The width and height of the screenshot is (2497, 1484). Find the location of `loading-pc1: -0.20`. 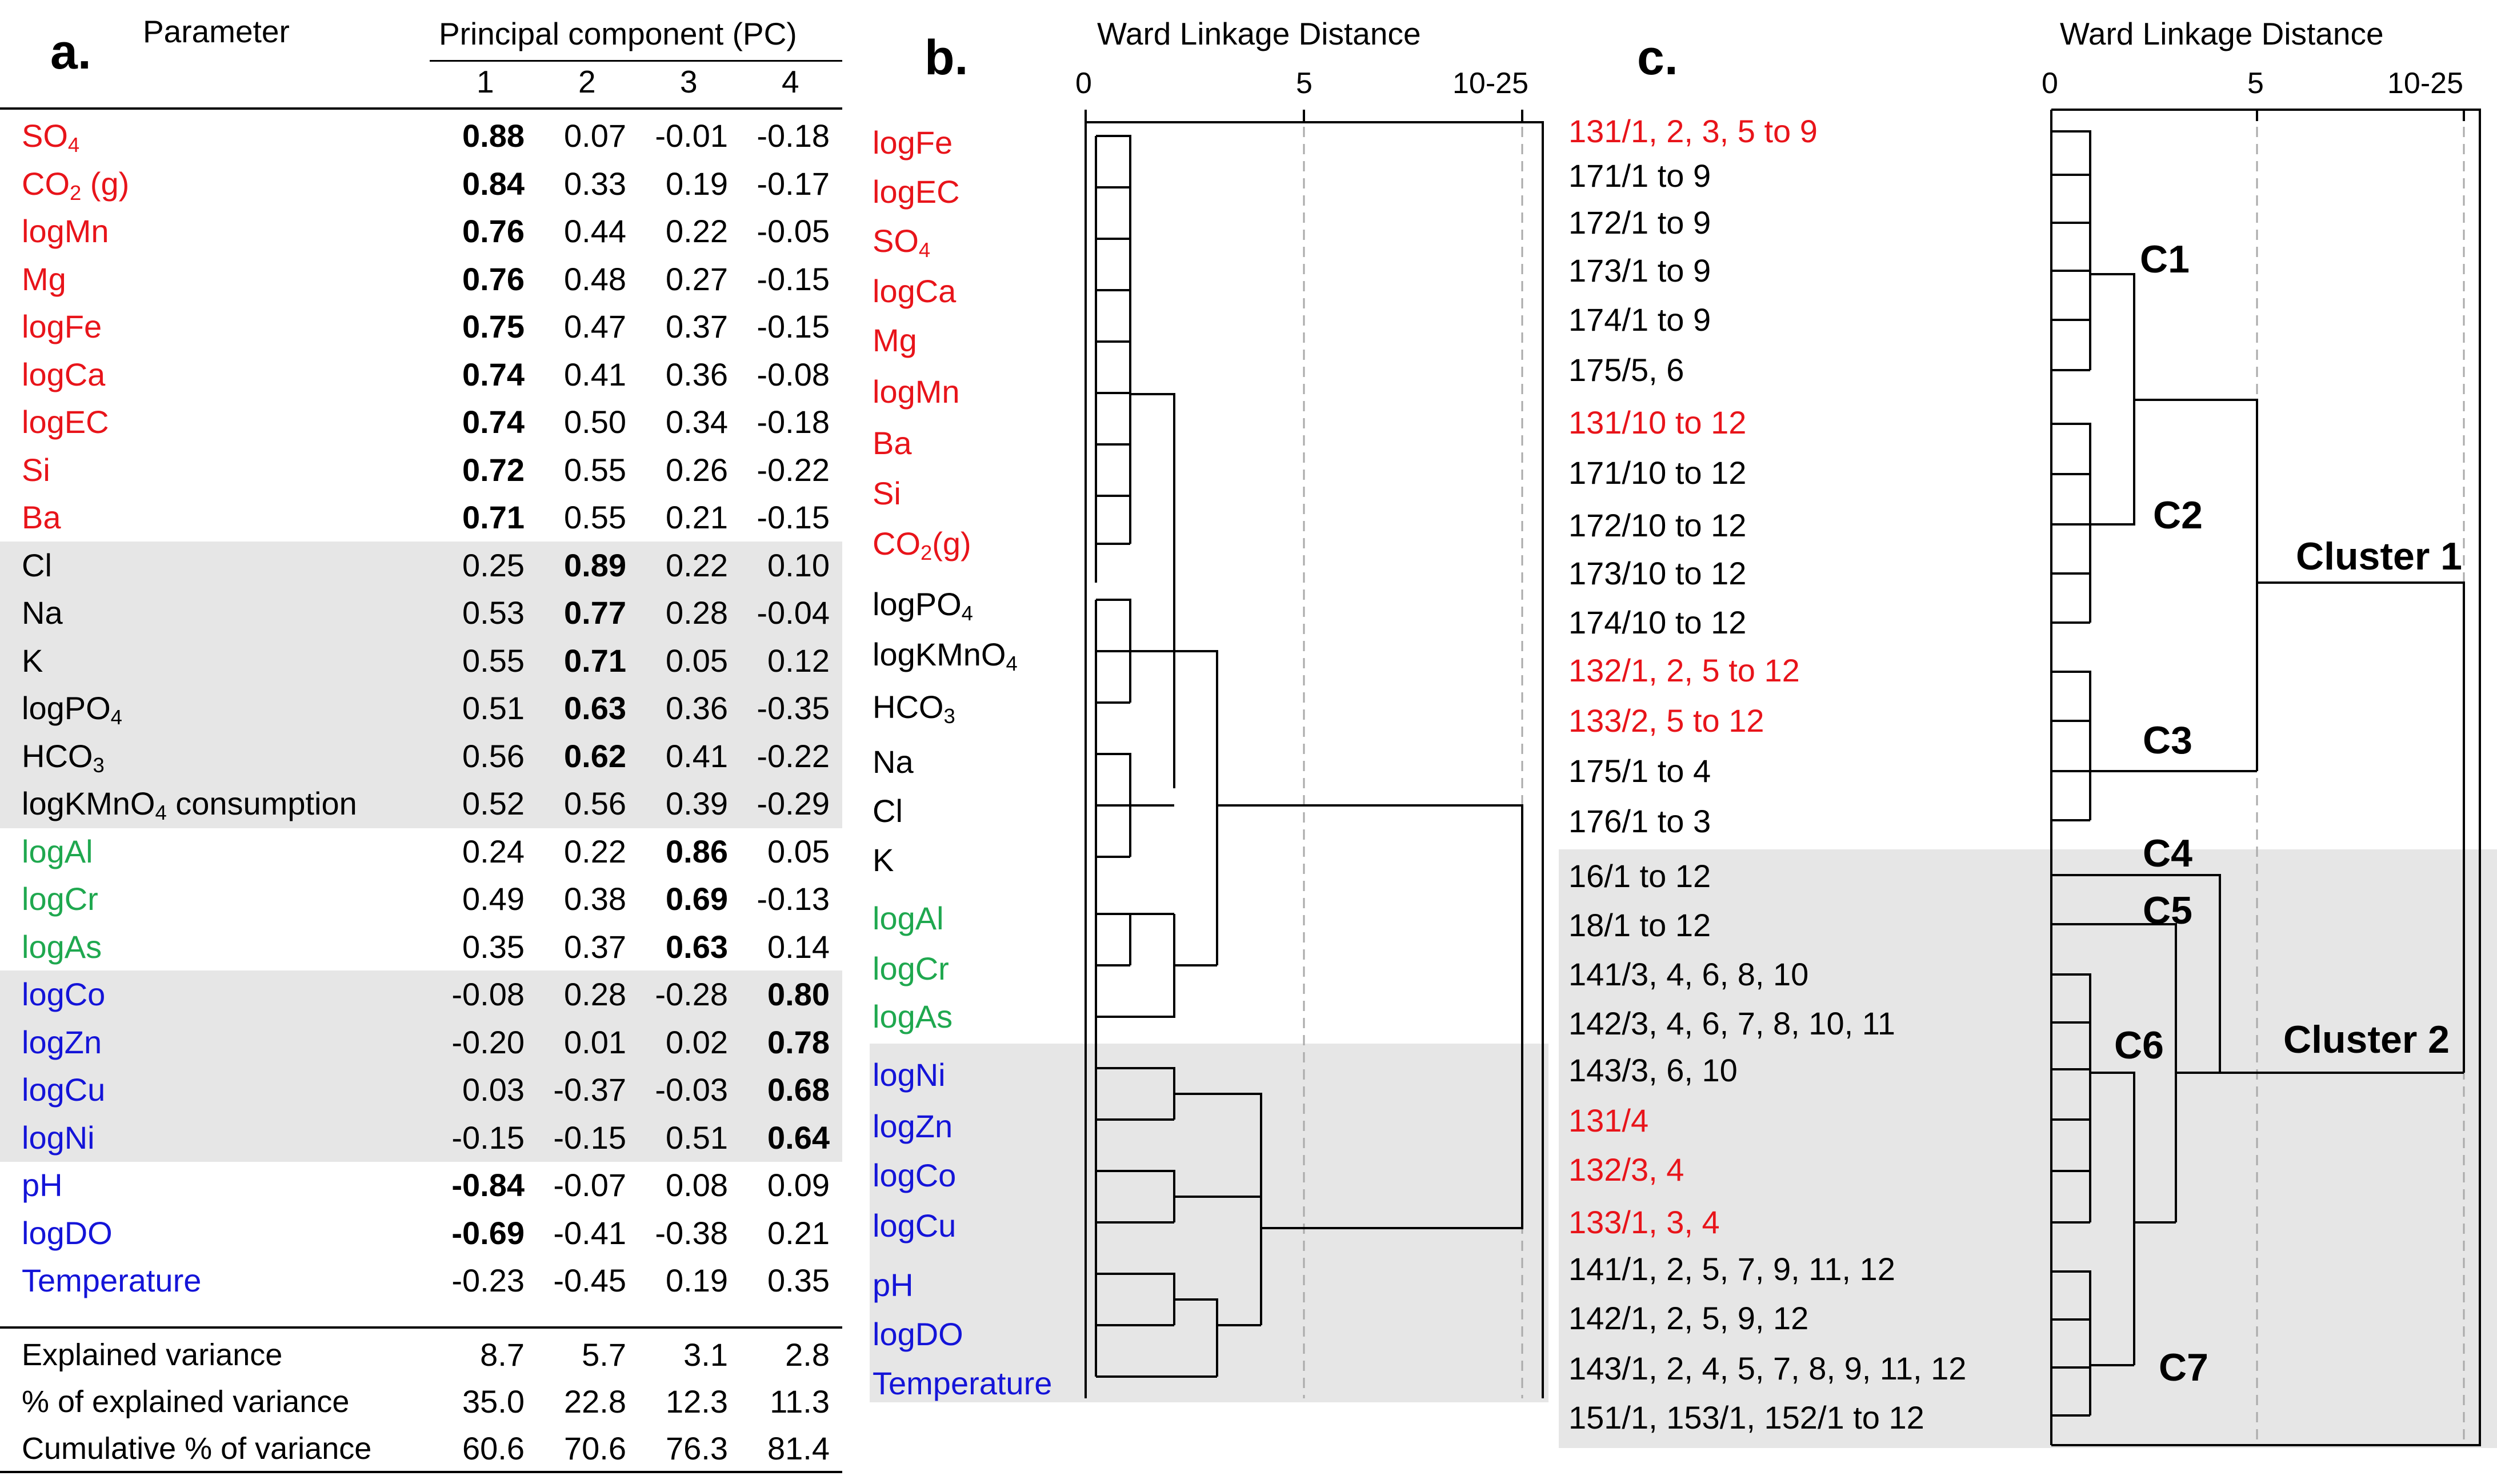

loading-pc1: -0.20 is located at coordinates (488, 1042).